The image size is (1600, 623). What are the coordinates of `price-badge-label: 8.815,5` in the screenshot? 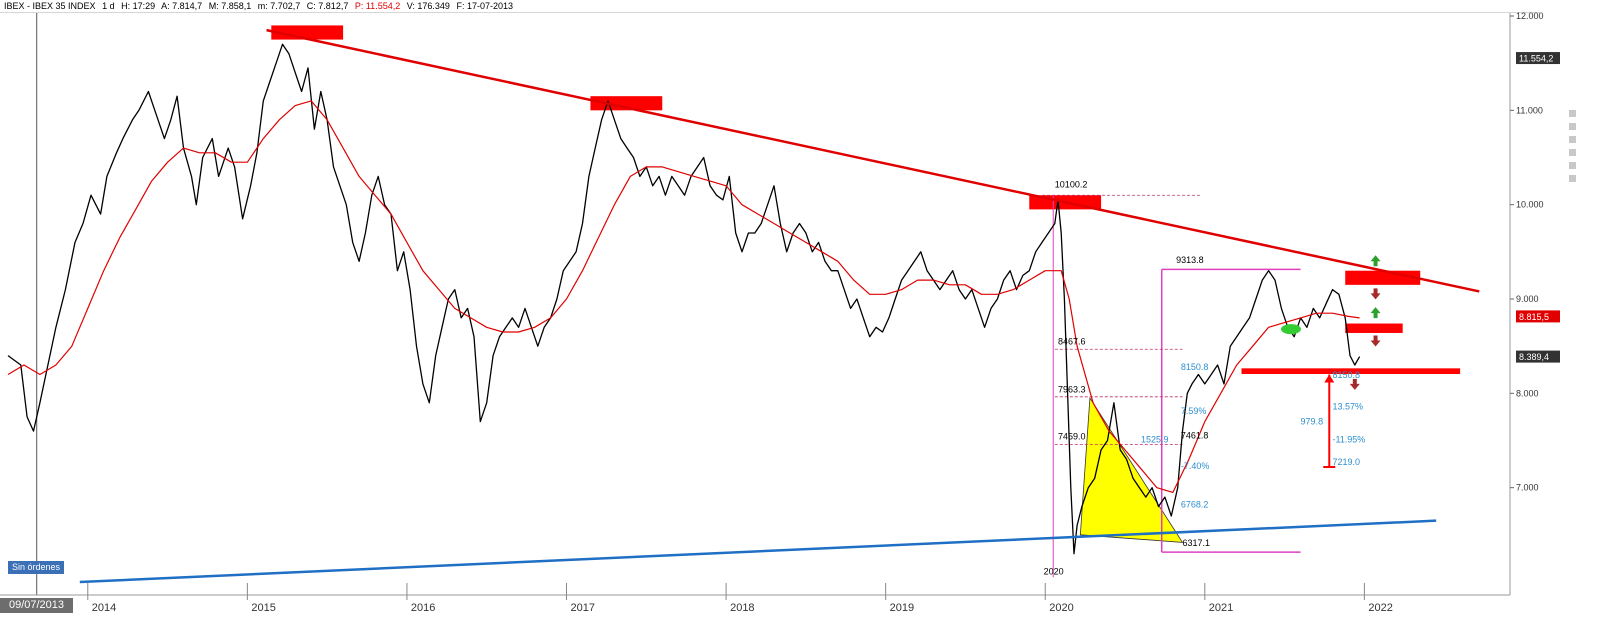 It's located at (1534, 317).